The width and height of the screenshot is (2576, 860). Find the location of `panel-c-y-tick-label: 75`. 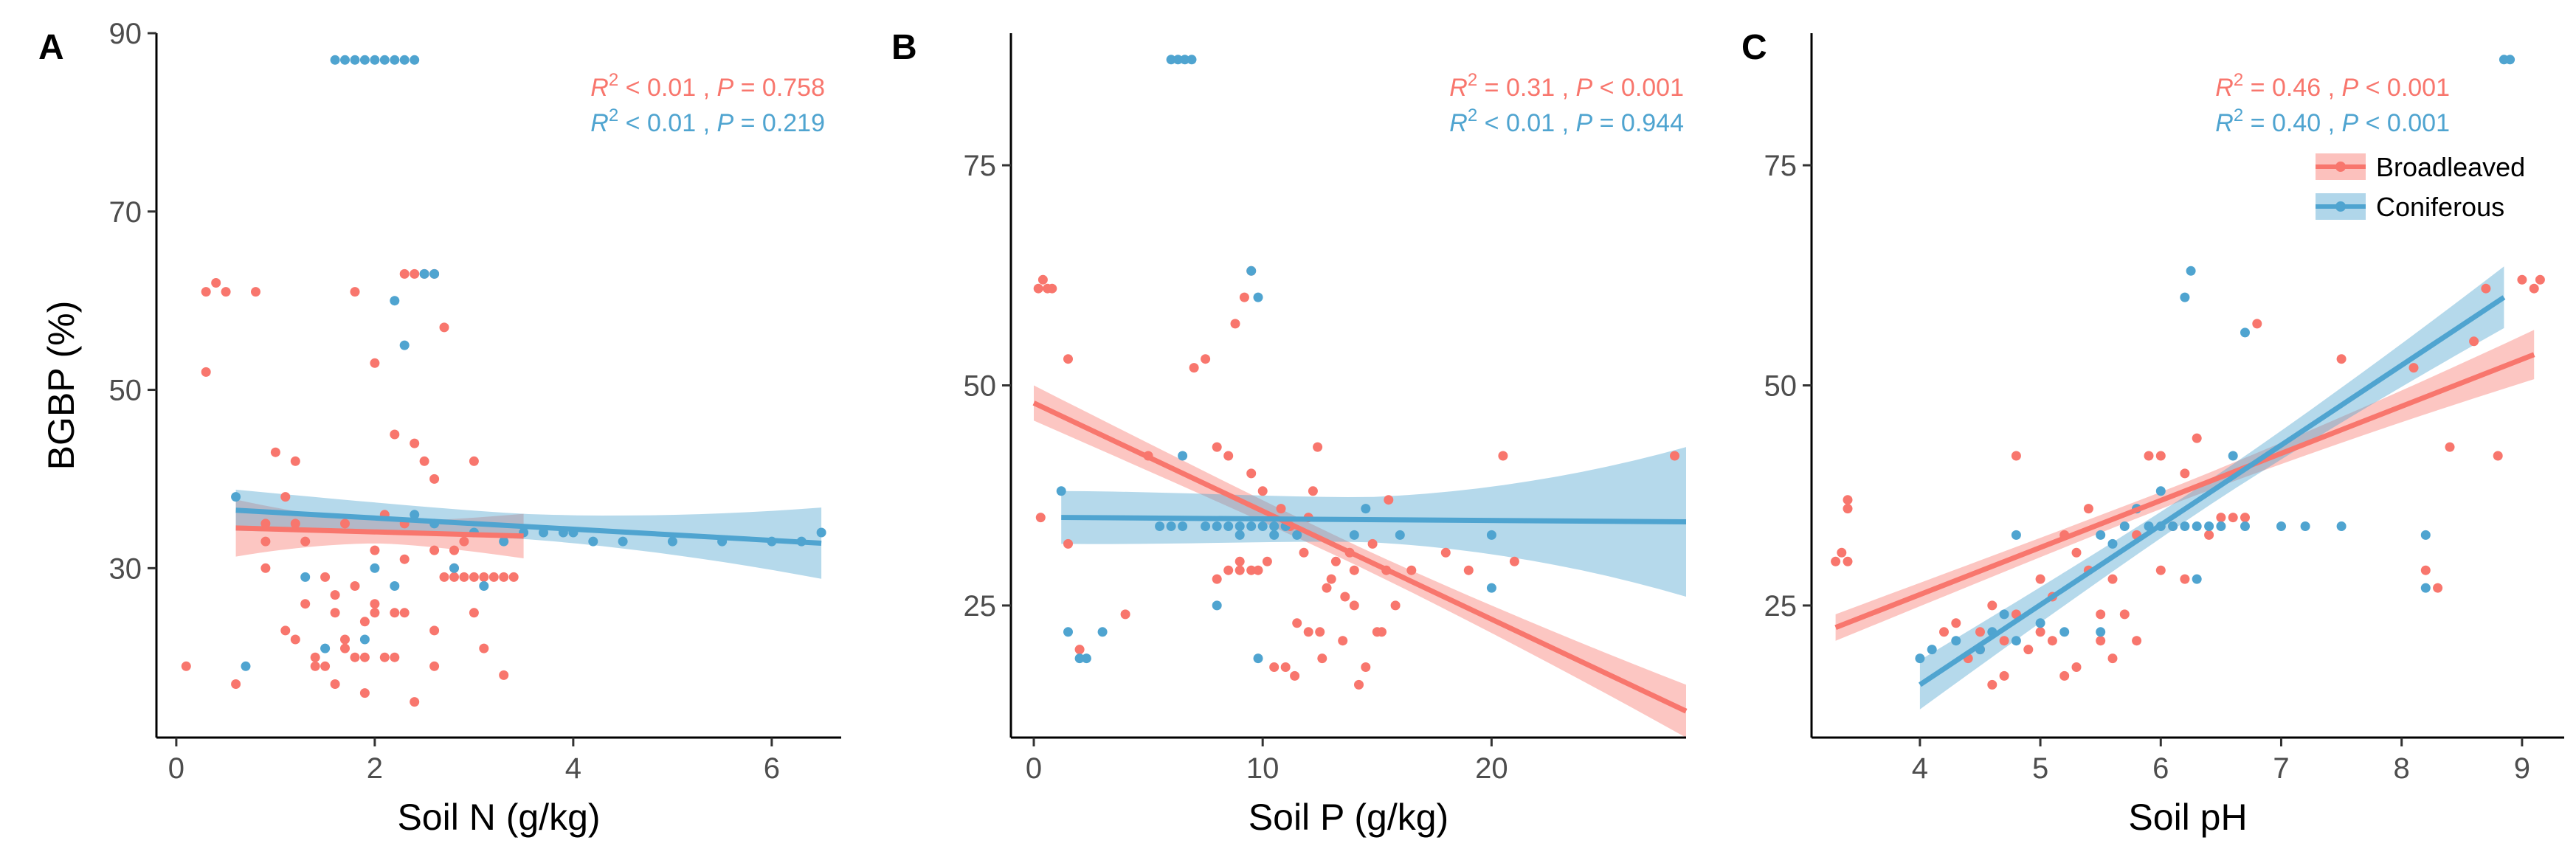

panel-c-y-tick-label: 75 is located at coordinates (1781, 166).